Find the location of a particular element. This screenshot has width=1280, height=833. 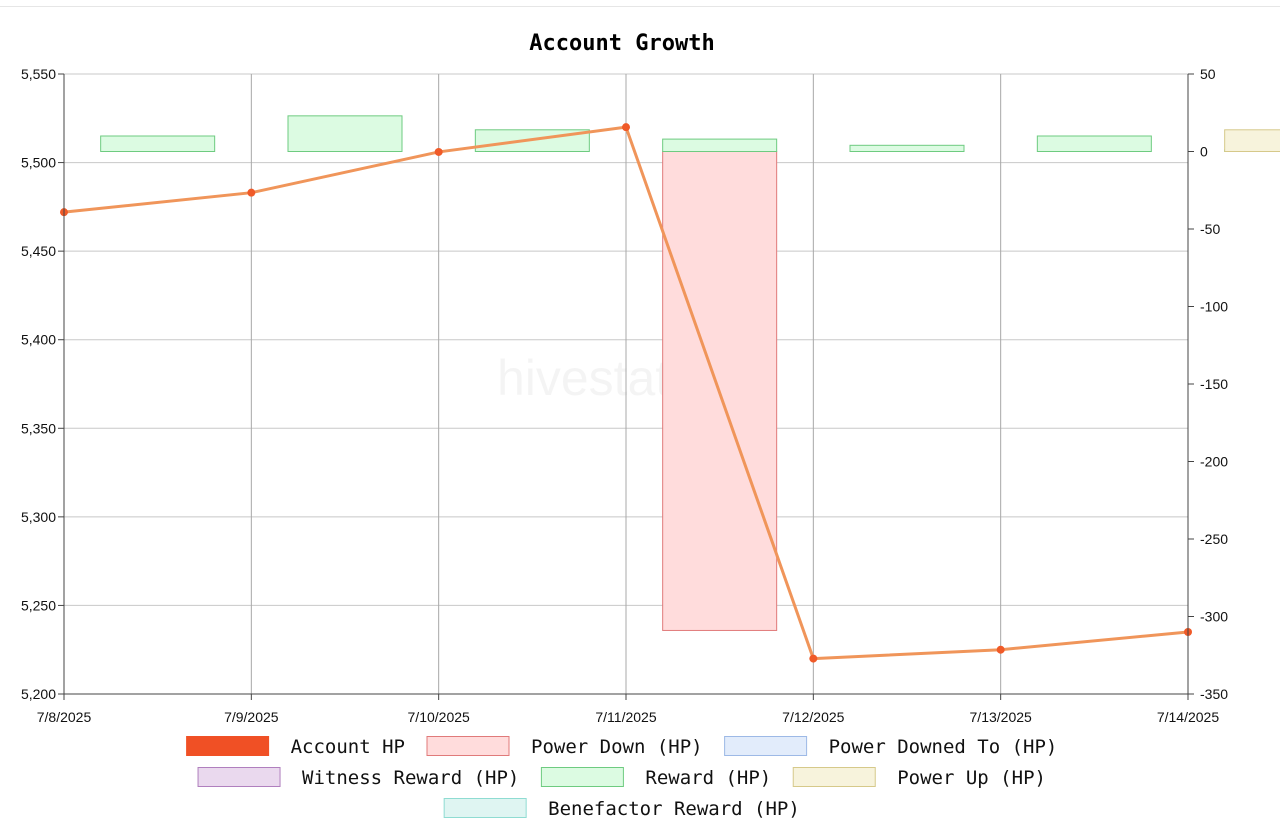

x-tick-label: 7/11/2025 is located at coordinates (625, 717).